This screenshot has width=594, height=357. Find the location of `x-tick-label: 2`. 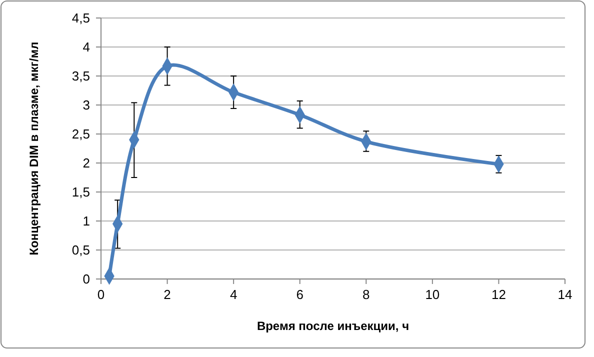

x-tick-label: 2 is located at coordinates (167, 294).